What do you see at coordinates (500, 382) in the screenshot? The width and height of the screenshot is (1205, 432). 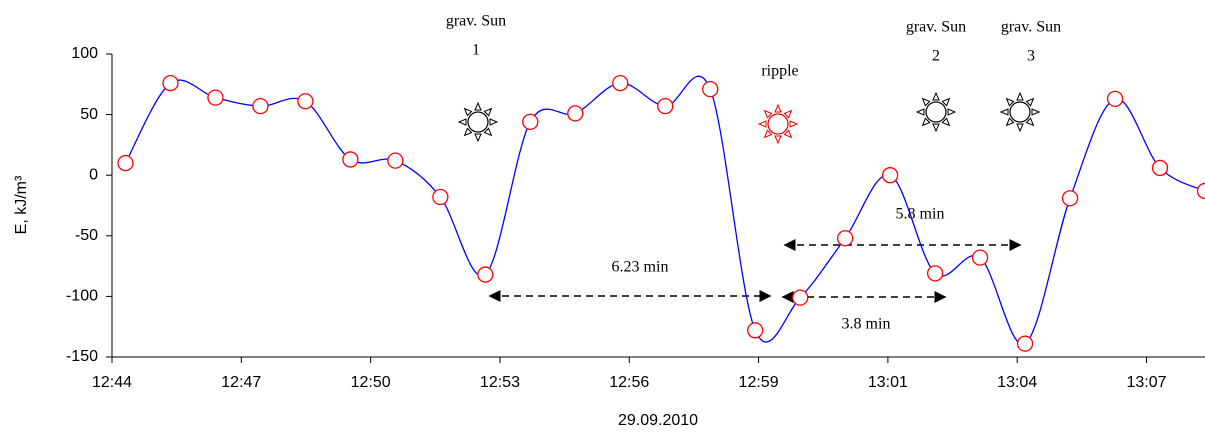 I see `x-tick-label: 12:53` at bounding box center [500, 382].